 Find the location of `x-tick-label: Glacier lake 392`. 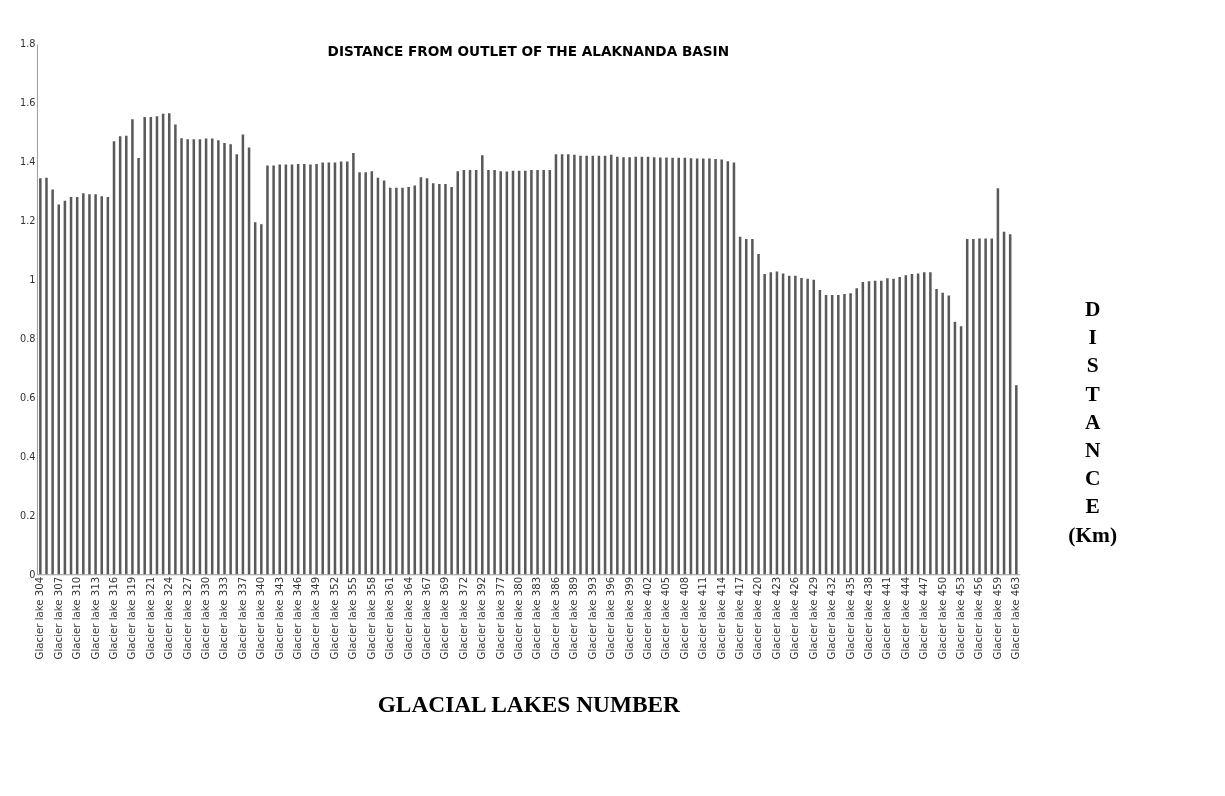

x-tick-label: Glacier lake 392 is located at coordinates (482, 618).